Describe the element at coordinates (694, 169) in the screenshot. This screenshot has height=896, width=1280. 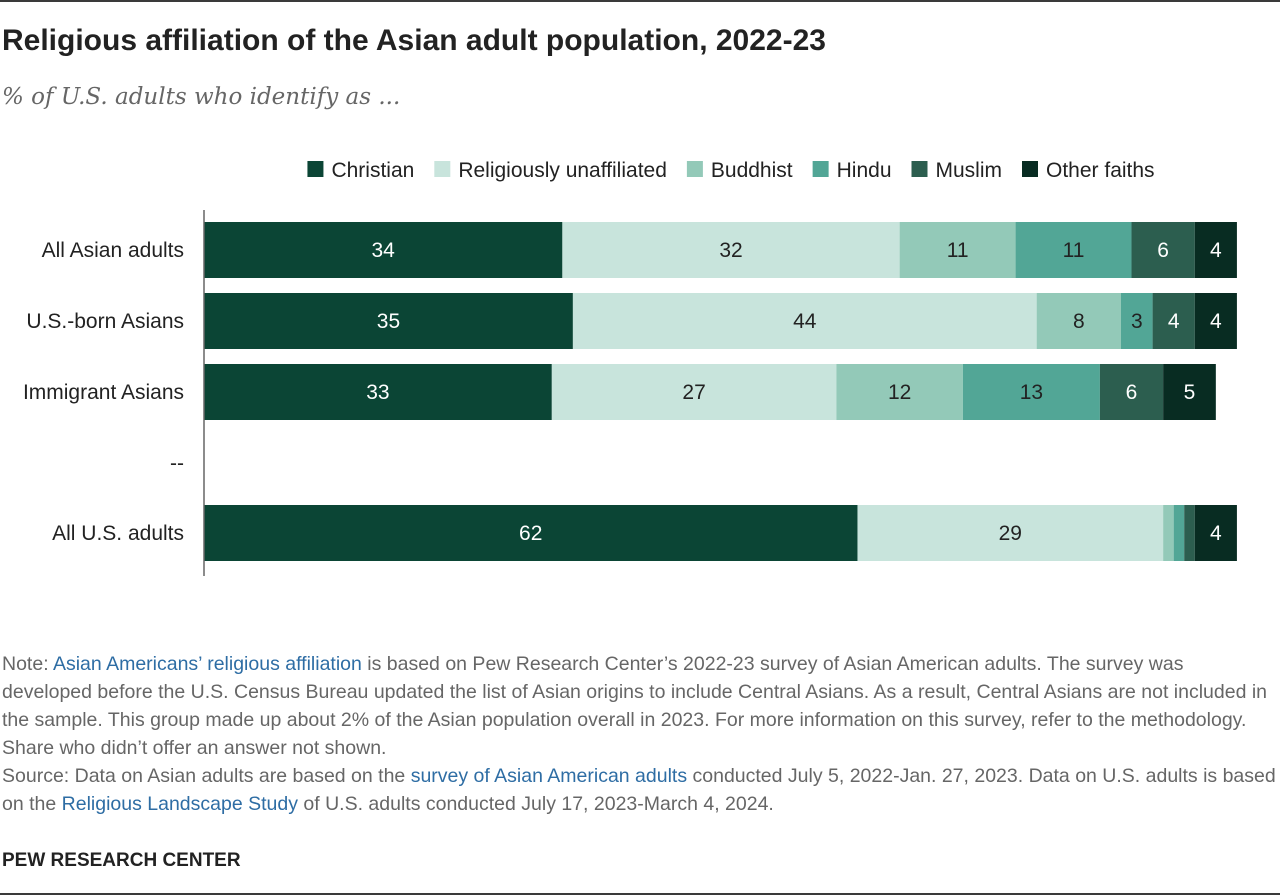
I see `legend-swatch-buddhist` at that location.